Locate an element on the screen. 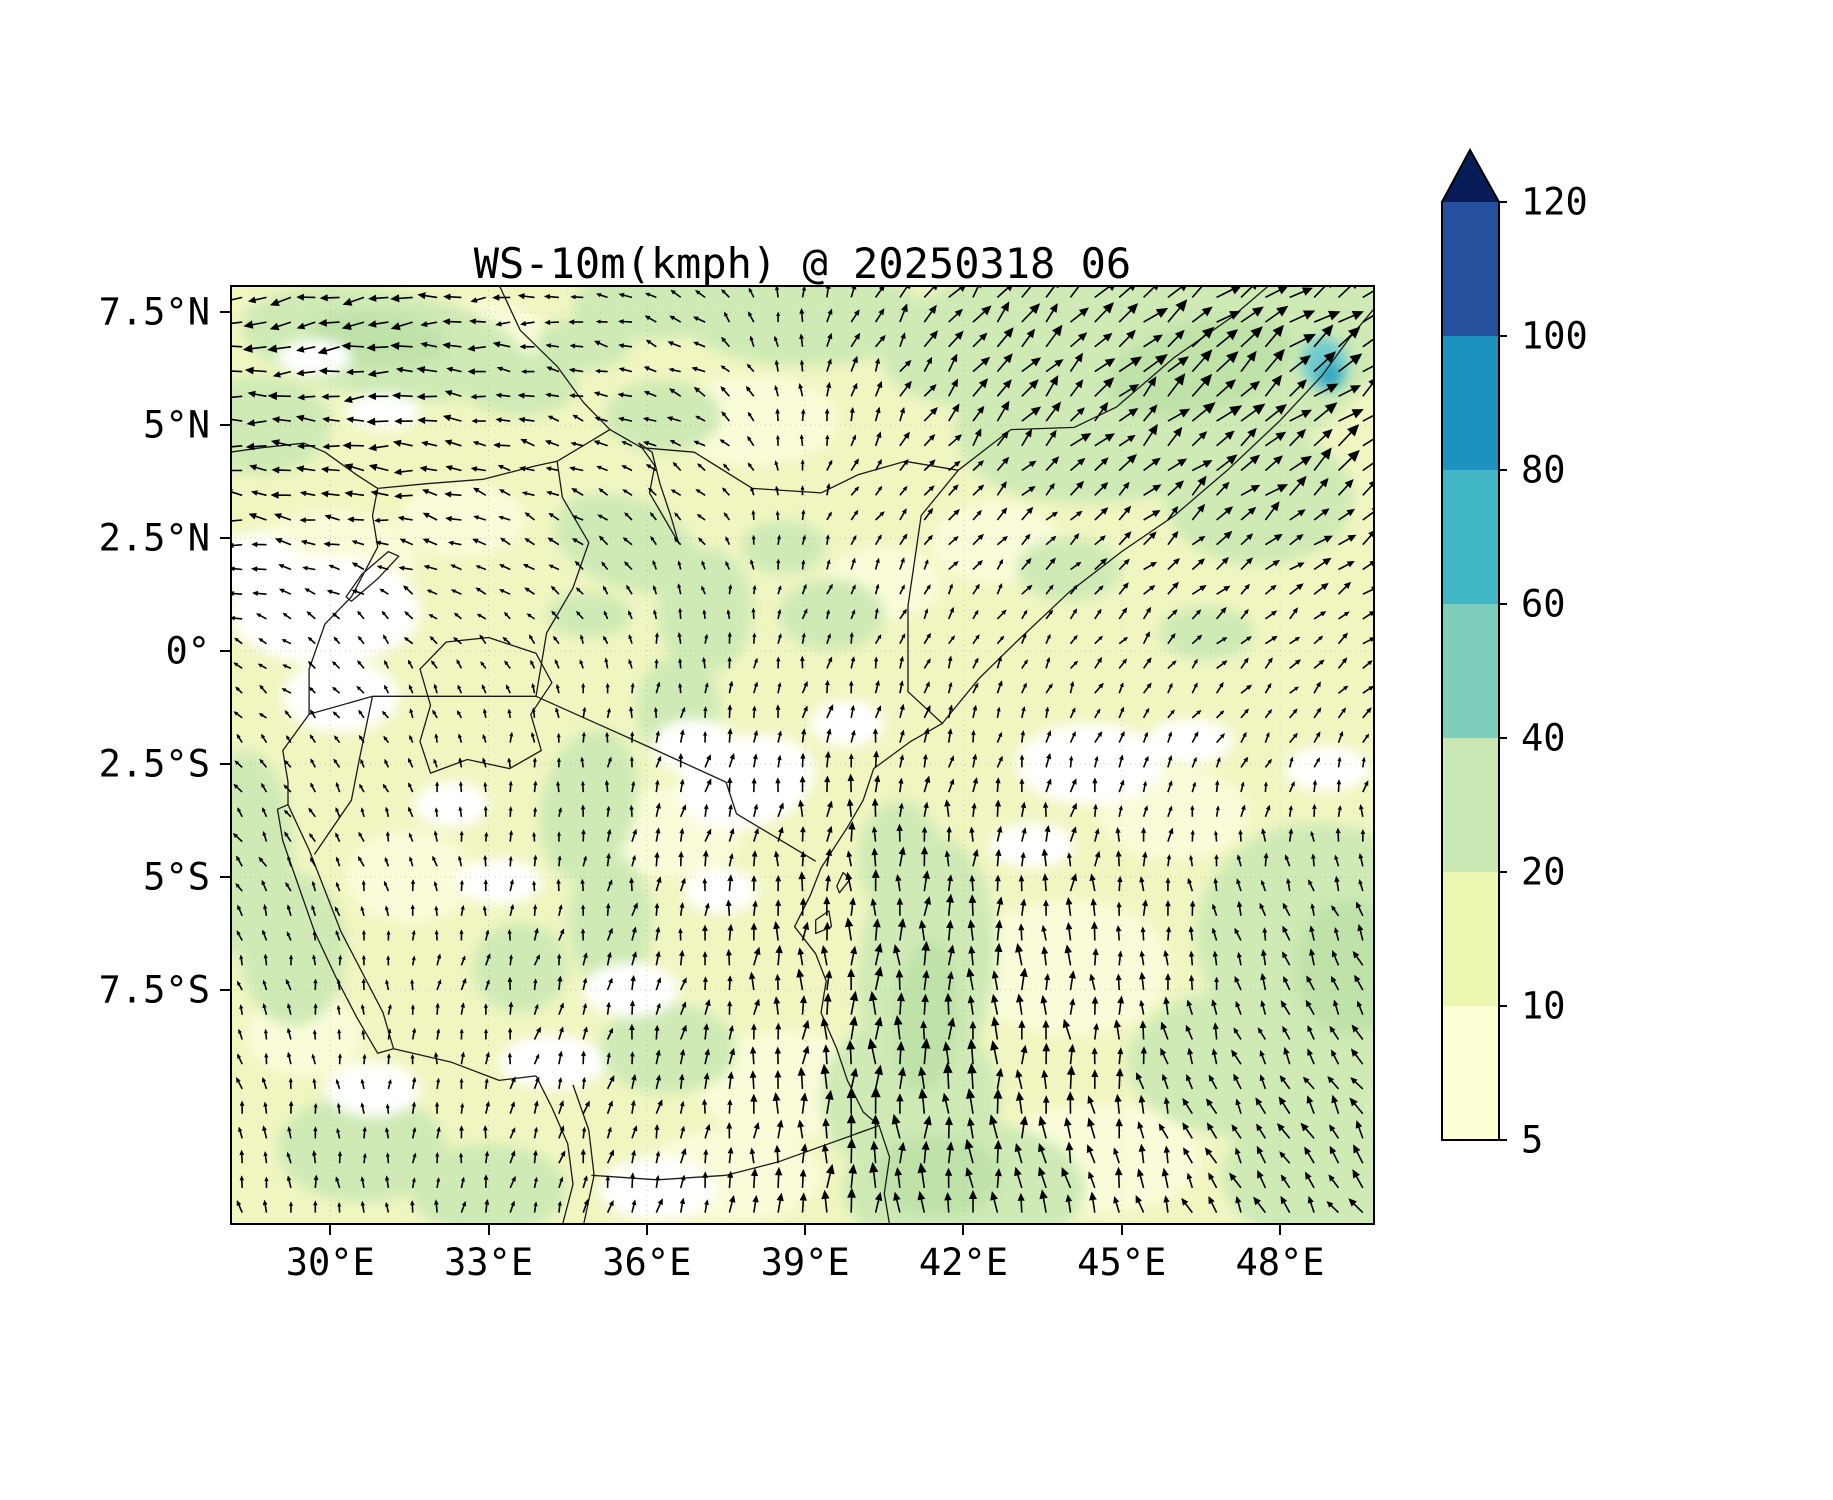  colorbar-outline is located at coordinates (1470, 644).